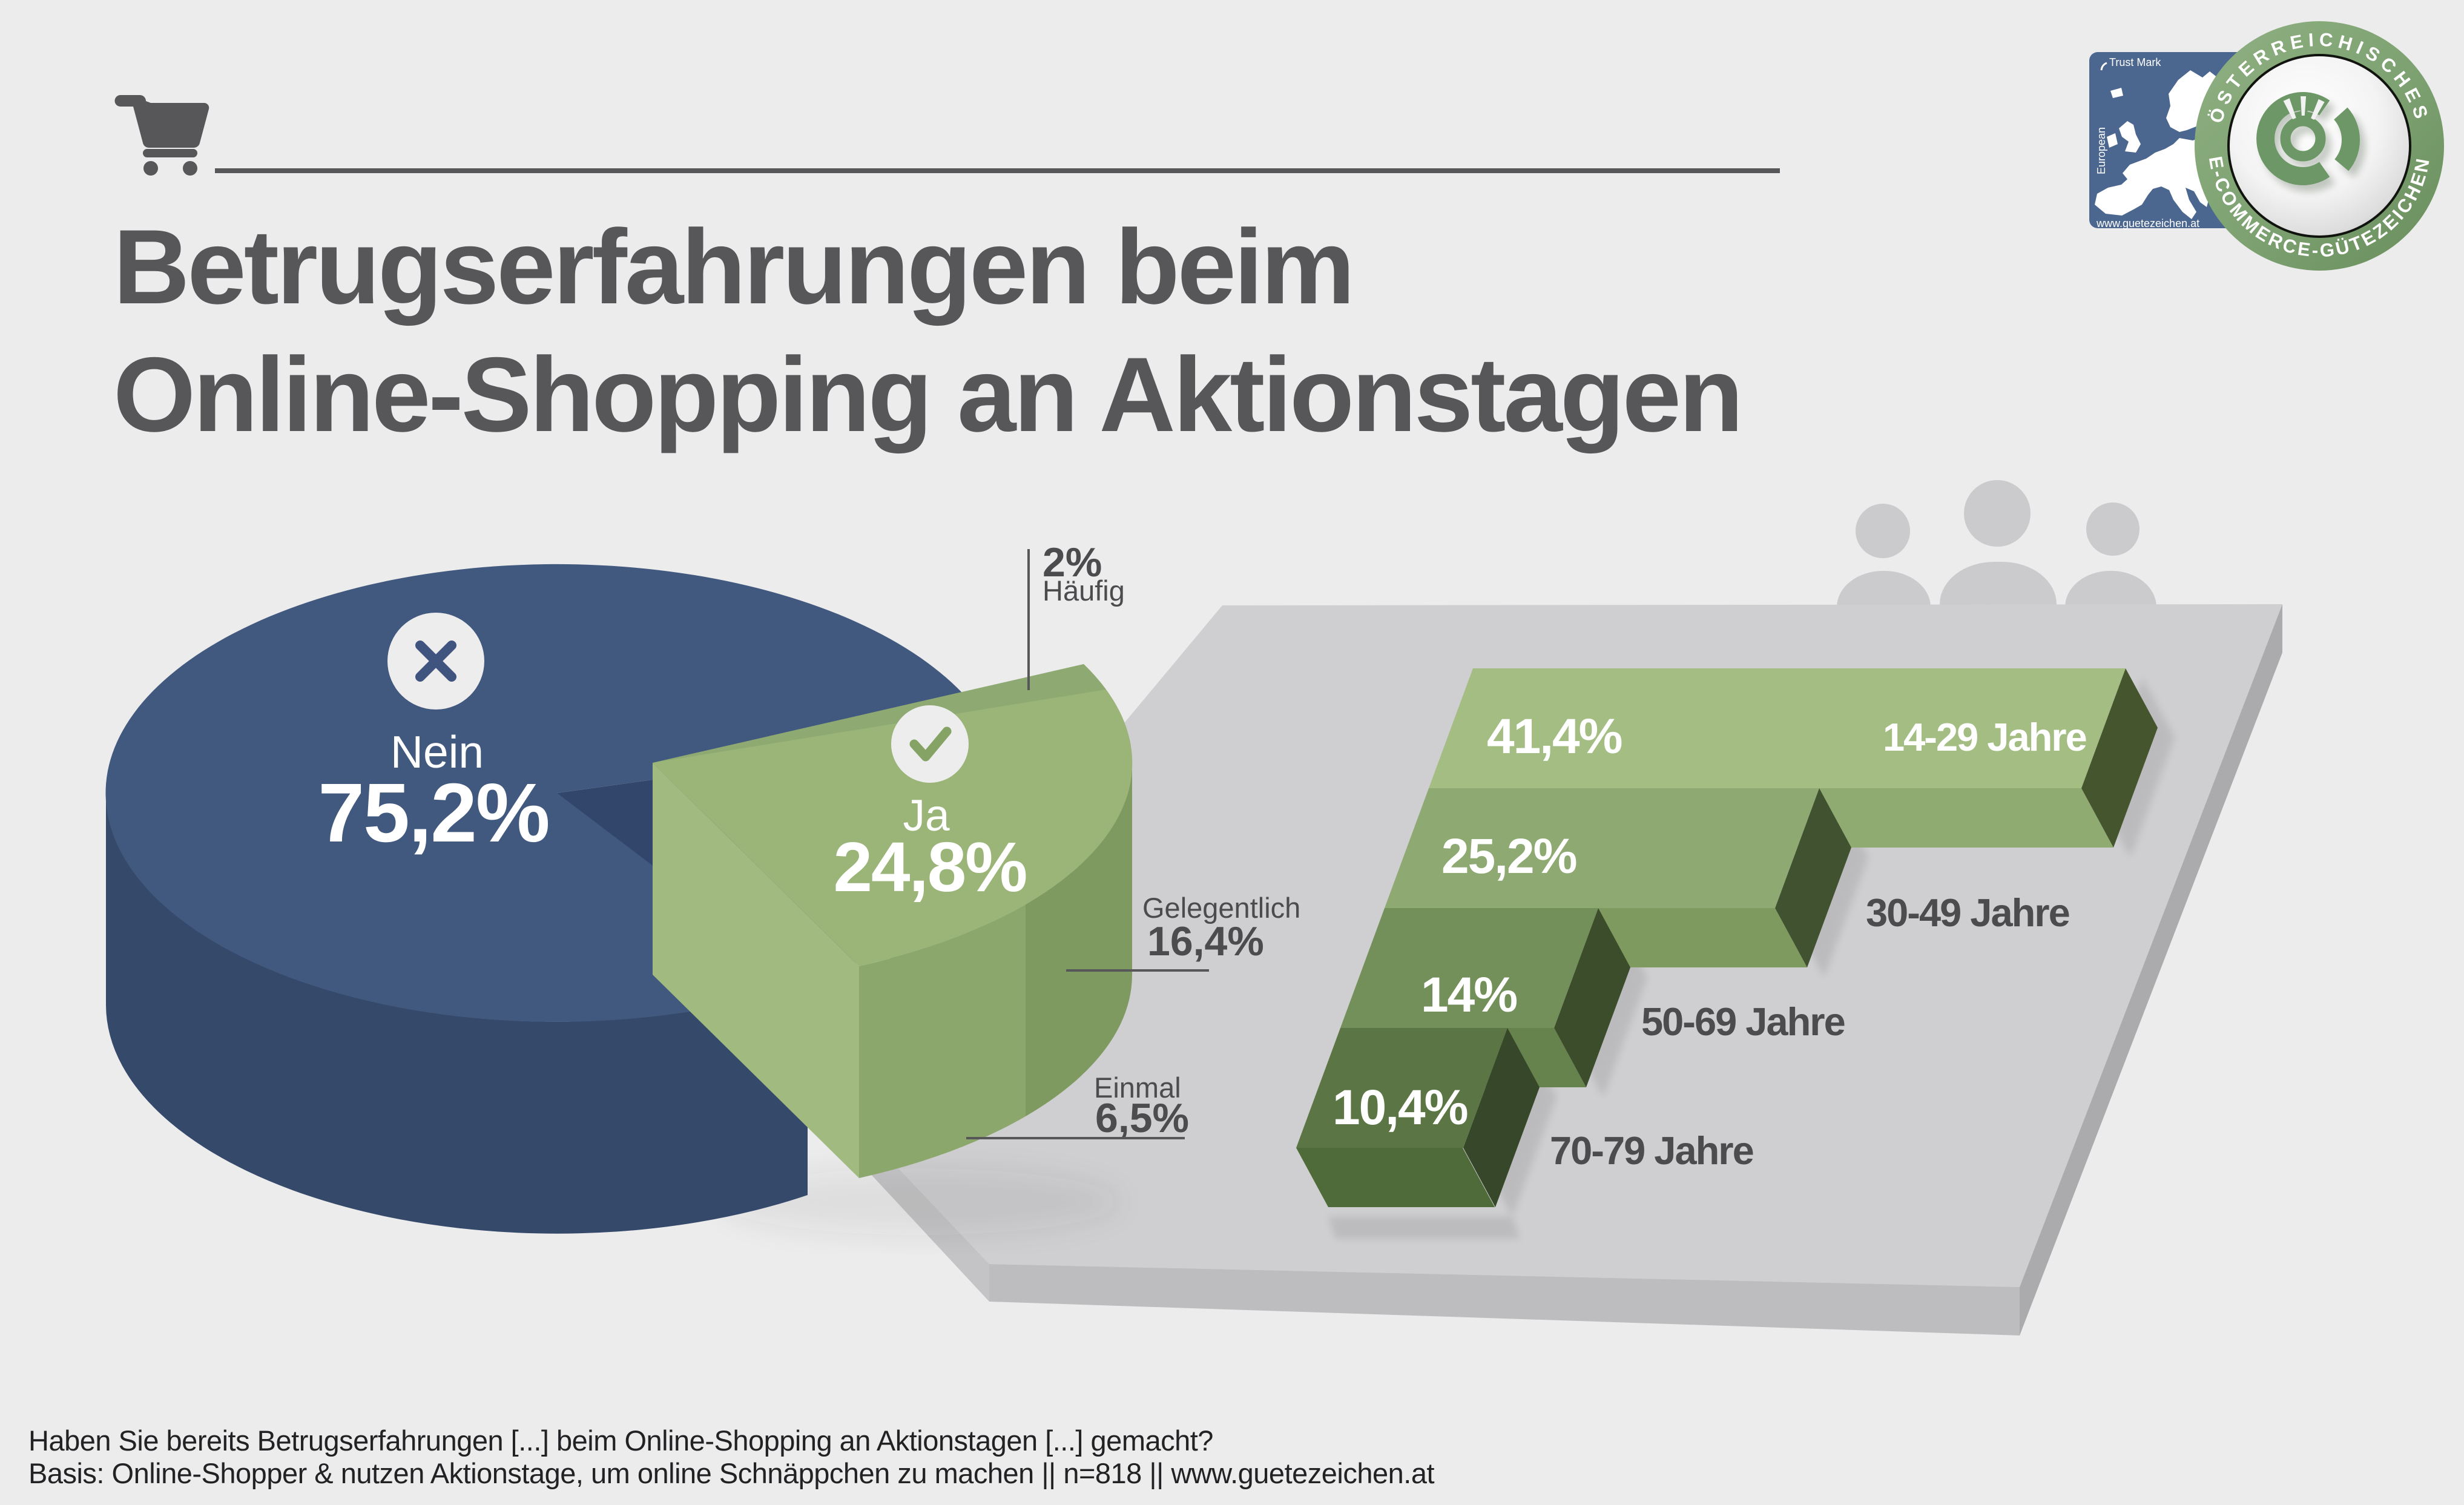 This screenshot has width=2464, height=1505. What do you see at coordinates (2101, 150) in the screenshot?
I see `svg-text: European` at bounding box center [2101, 150].